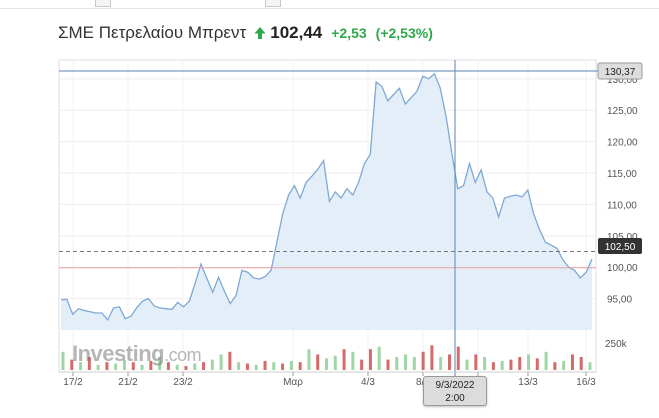 The image size is (659, 418). I want to click on instrument-name: ΣΜΕ Πετρελαίου Μπρεντ, so click(152, 32).